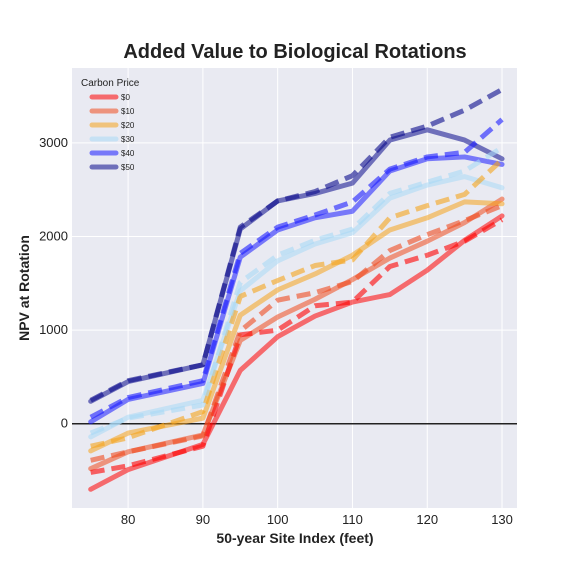 This screenshot has width=576, height=576. What do you see at coordinates (110, 83) in the screenshot?
I see `legend-title: Carbon Price` at bounding box center [110, 83].